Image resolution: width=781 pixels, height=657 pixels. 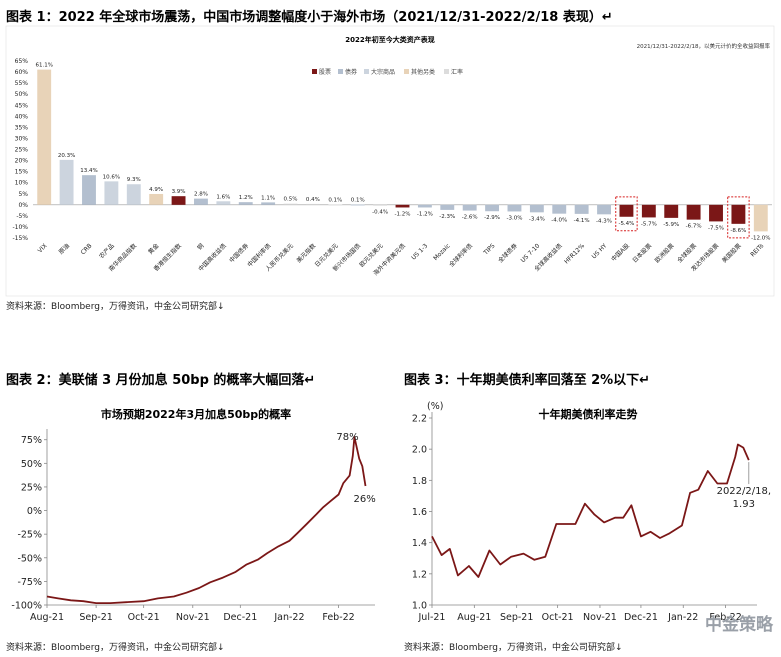 What do you see at coordinates (588, 414) in the screenshot?
I see `chart-title: 十年期美债利率走势` at bounding box center [588, 414].